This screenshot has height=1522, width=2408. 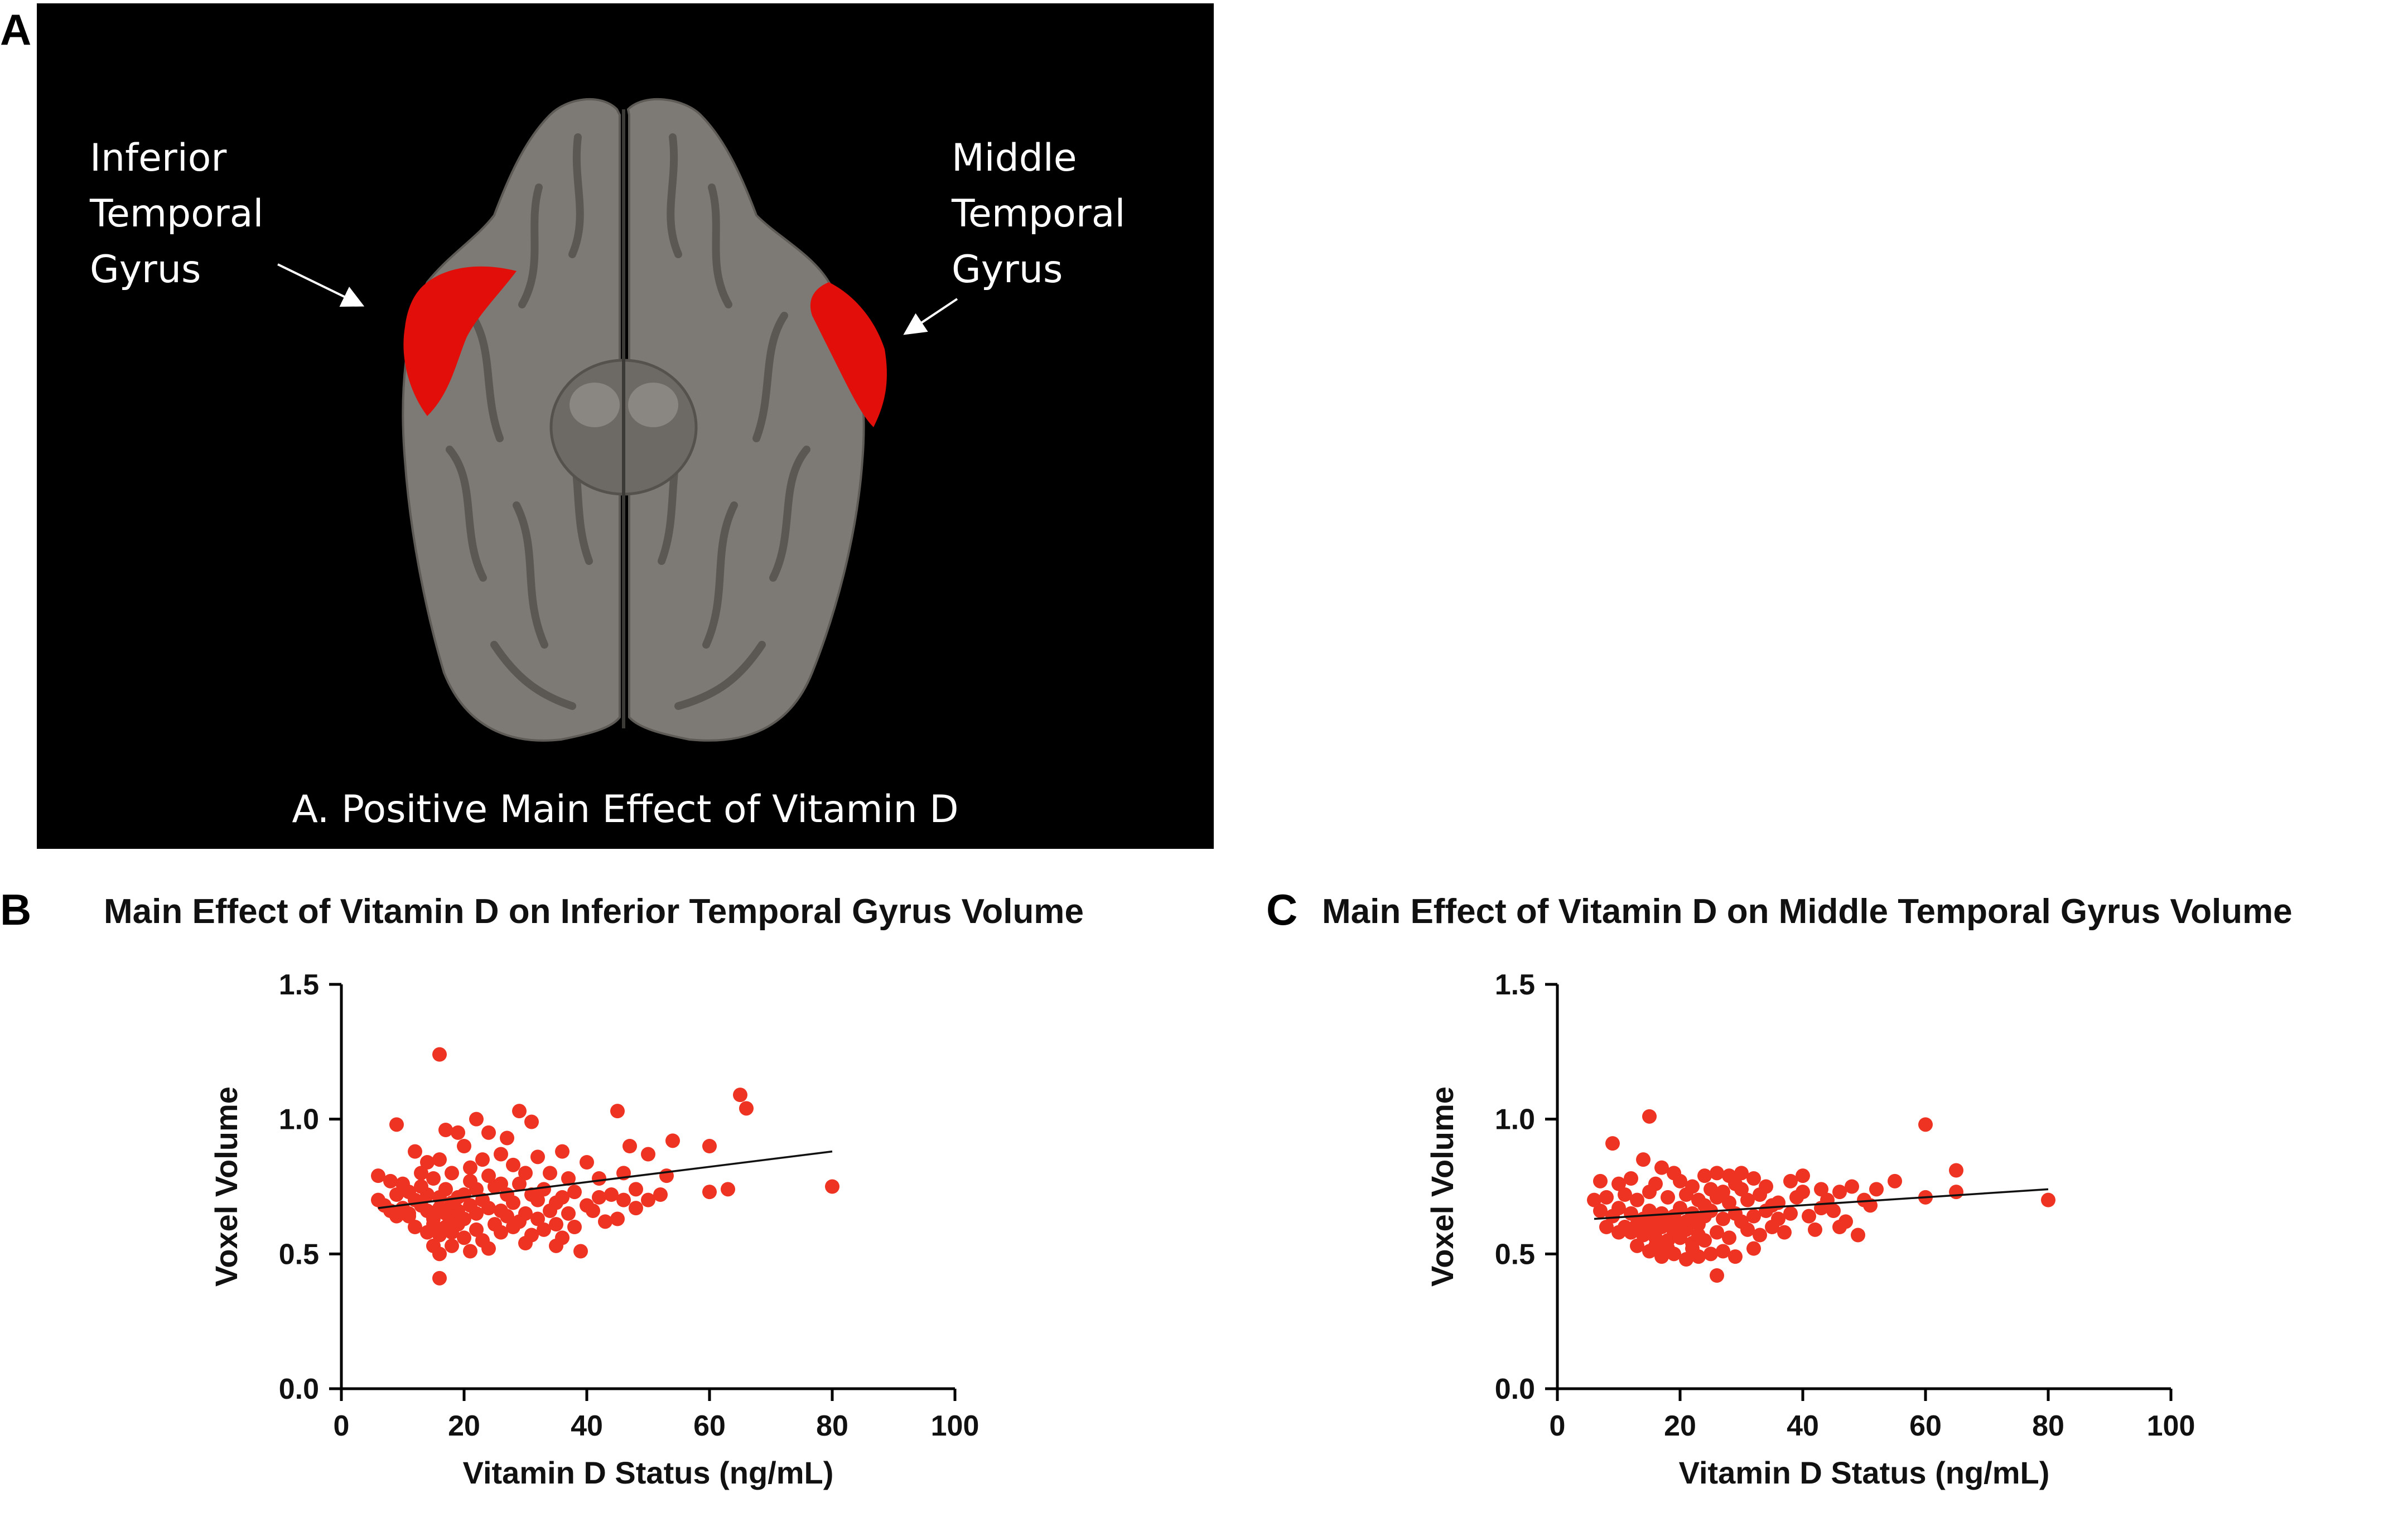 I want to click on middle-temporal-gyrus-highlight, so click(x=848, y=354).